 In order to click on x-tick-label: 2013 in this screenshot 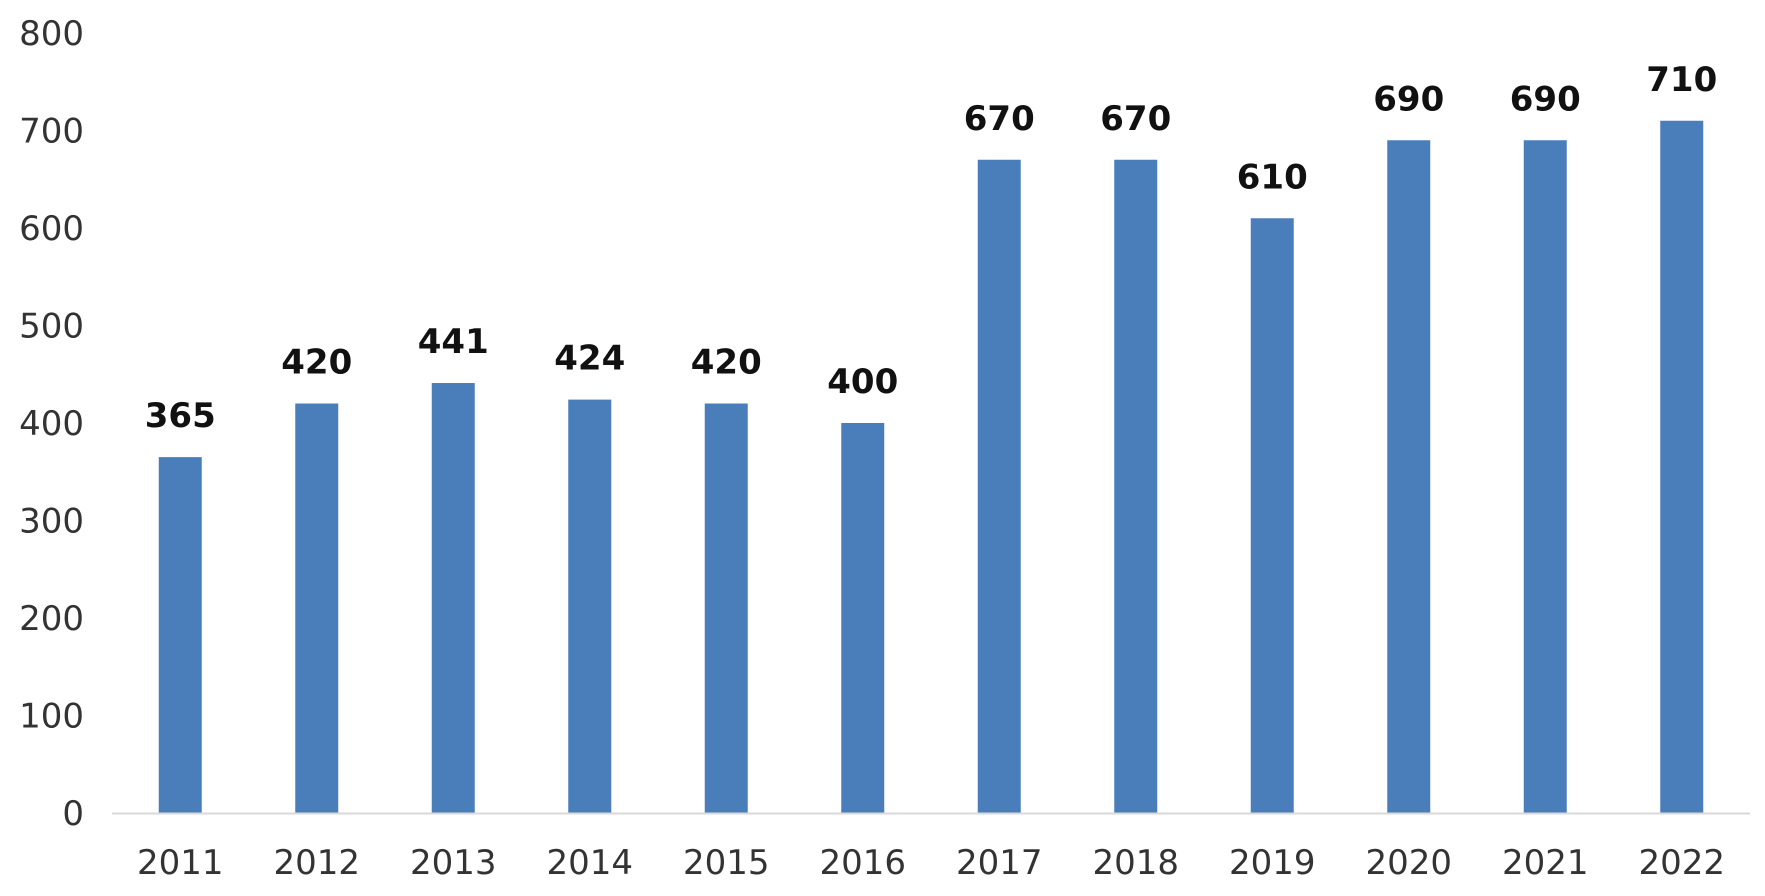, I will do `click(453, 863)`.